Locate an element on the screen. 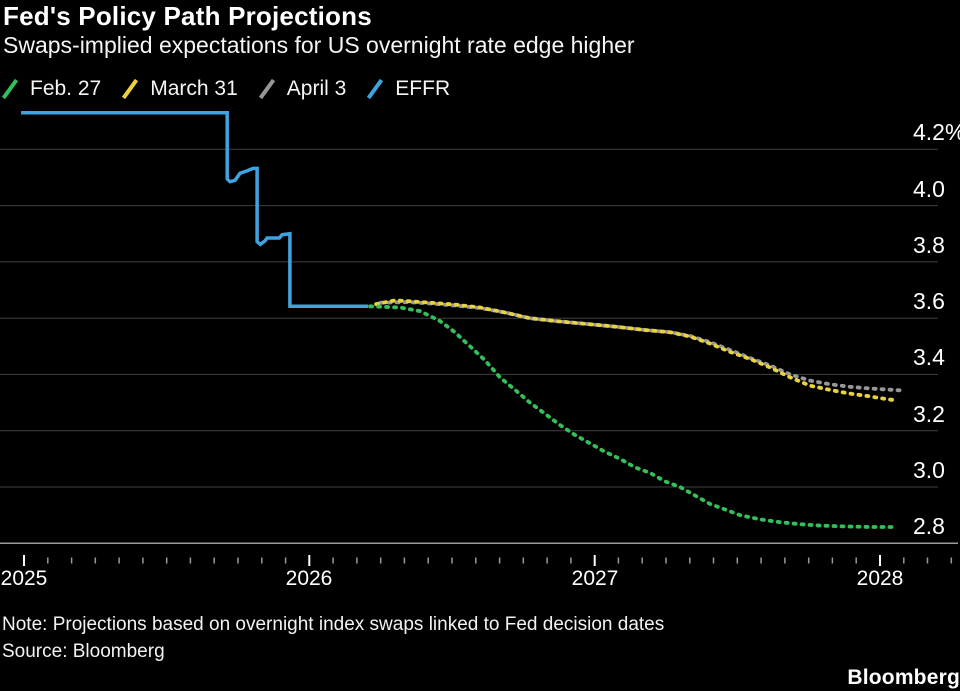 This screenshot has width=960, height=691. y-axis-label: 3.4 is located at coordinates (929, 357).